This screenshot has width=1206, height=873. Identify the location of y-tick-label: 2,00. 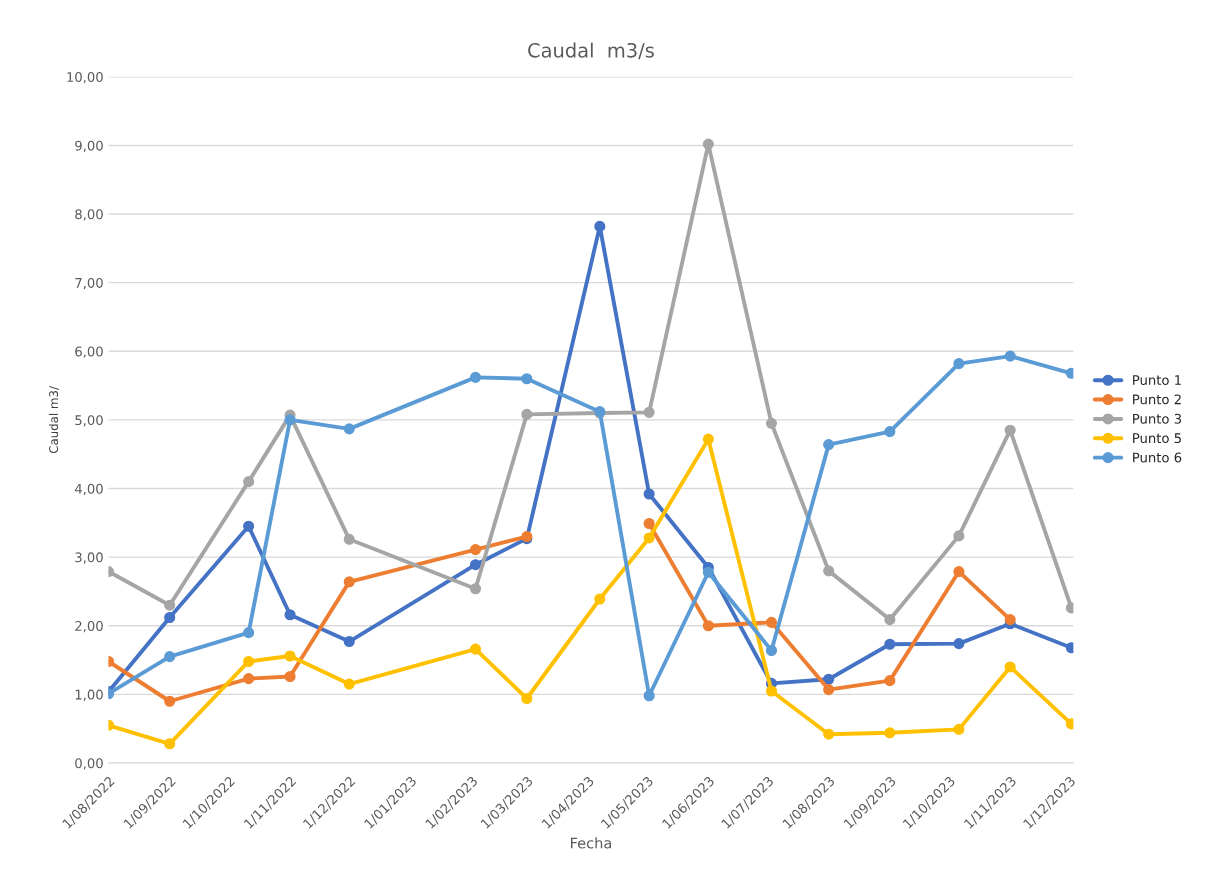
(89, 626).